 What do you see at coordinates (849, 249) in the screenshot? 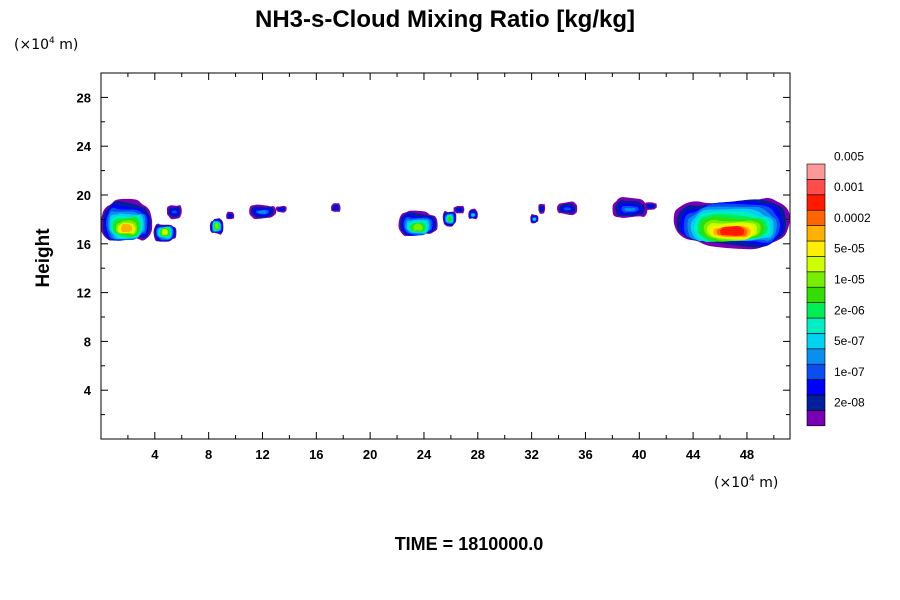
I see `colorbar-label: 5e-05` at bounding box center [849, 249].